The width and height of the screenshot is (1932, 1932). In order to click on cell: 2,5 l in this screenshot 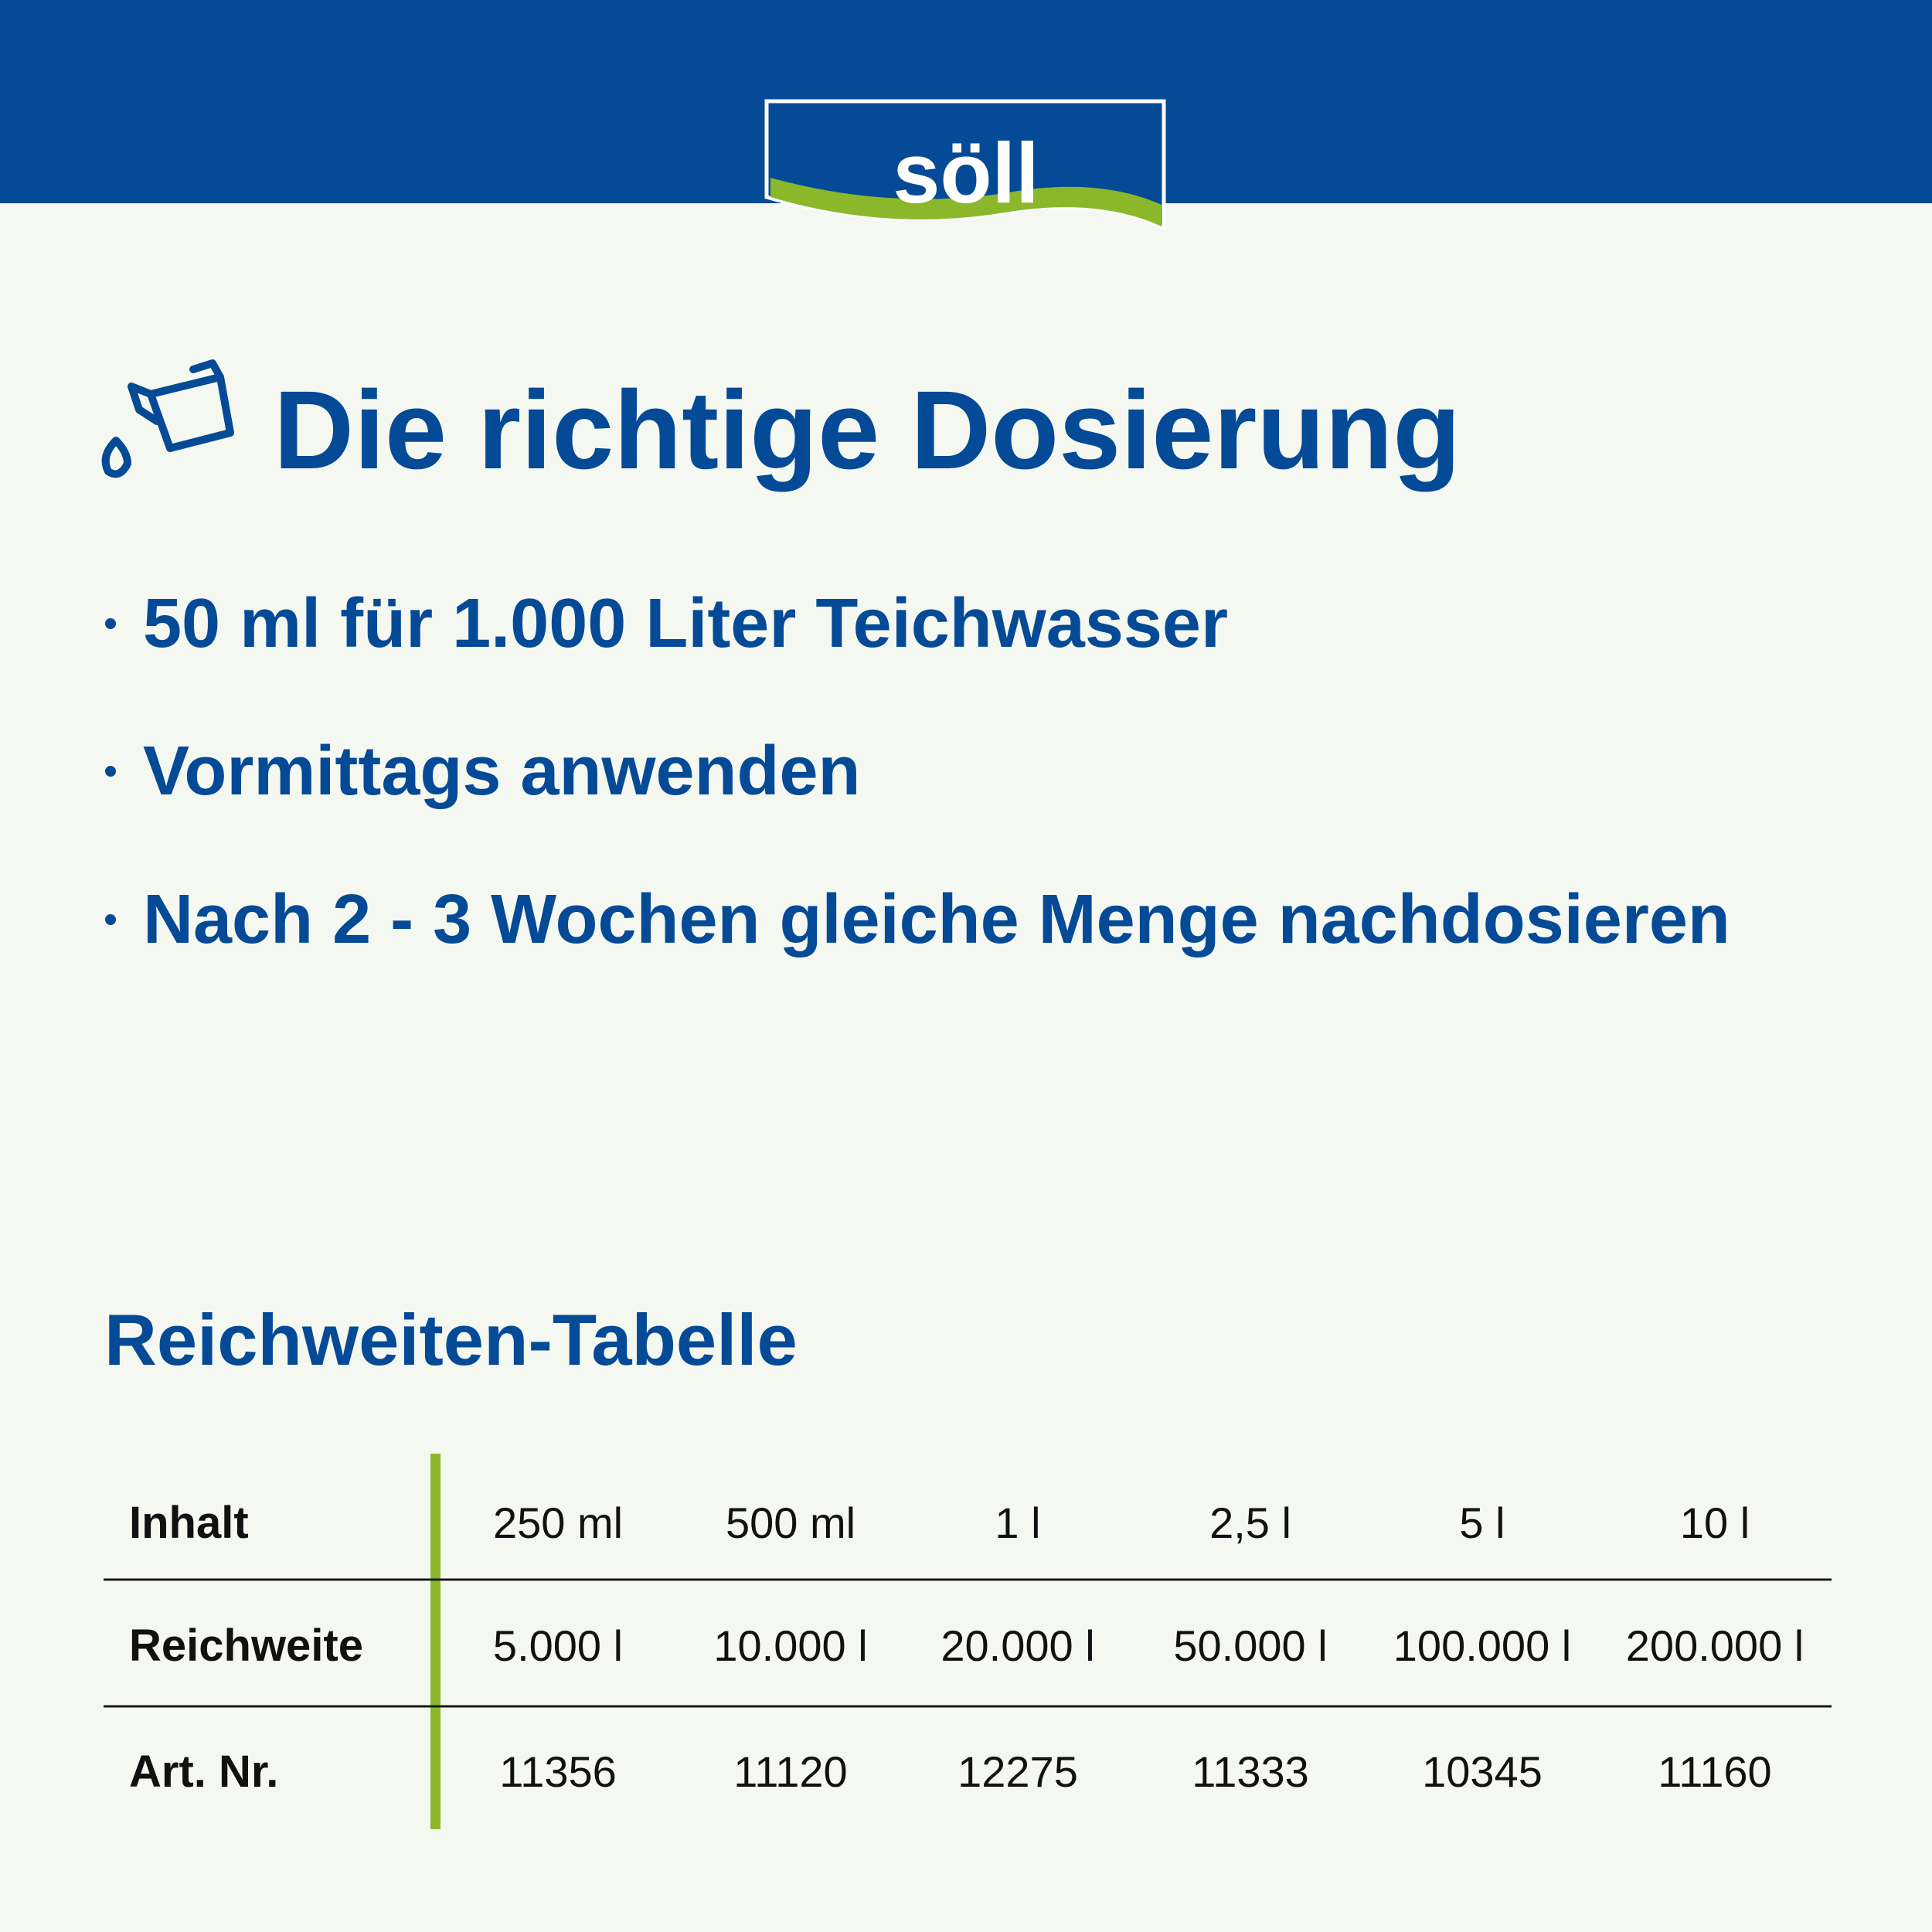, I will do `click(1250, 1523)`.